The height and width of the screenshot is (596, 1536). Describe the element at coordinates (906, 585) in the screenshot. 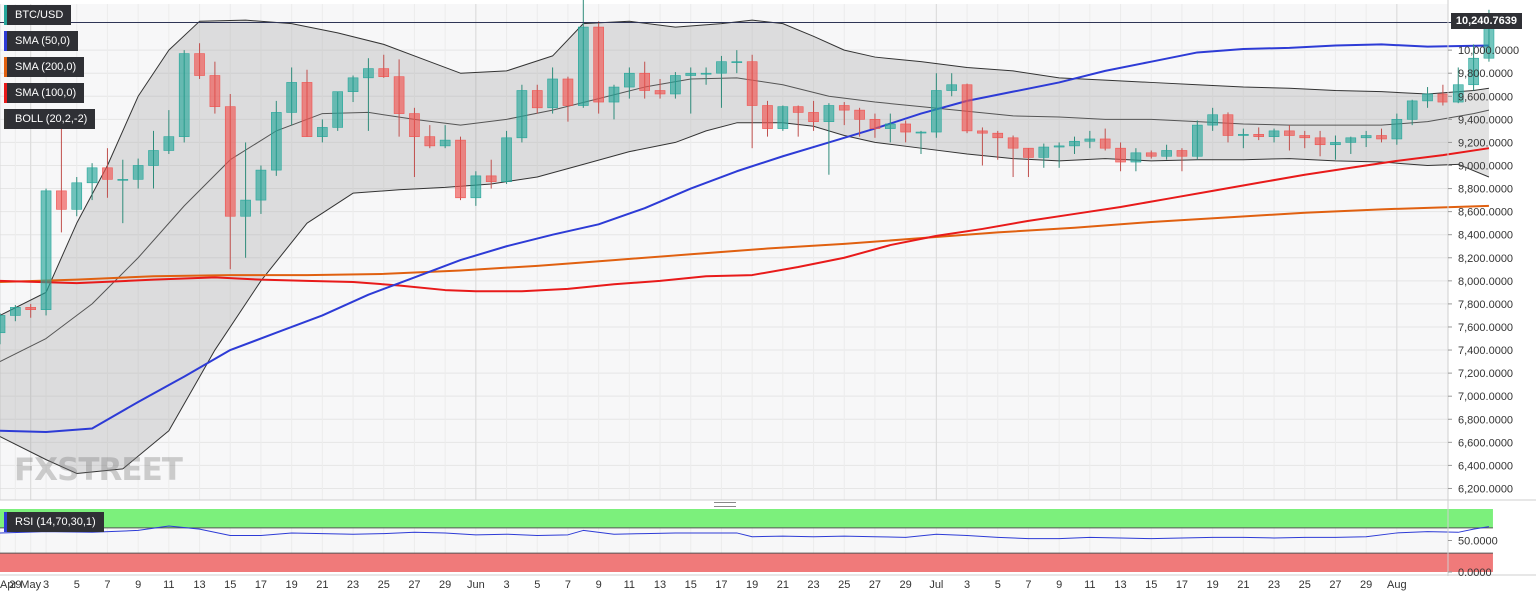

I see `x-tick-label: 29` at that location.